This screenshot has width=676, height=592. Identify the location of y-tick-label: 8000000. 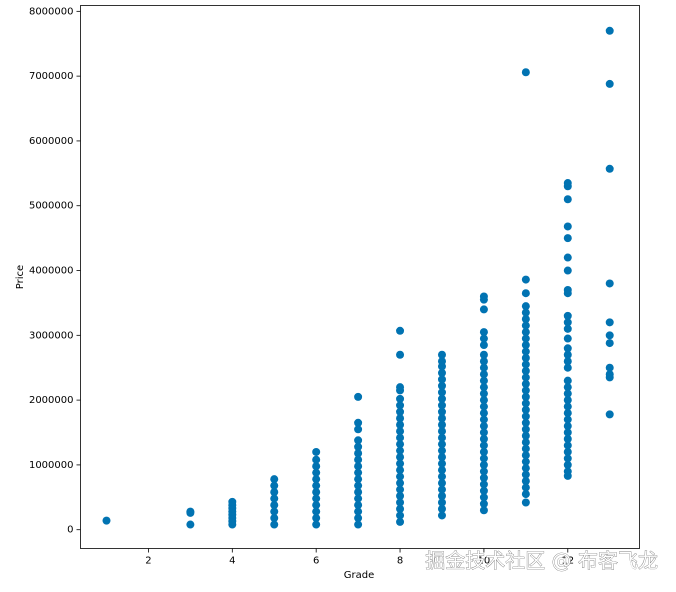
(51, 11).